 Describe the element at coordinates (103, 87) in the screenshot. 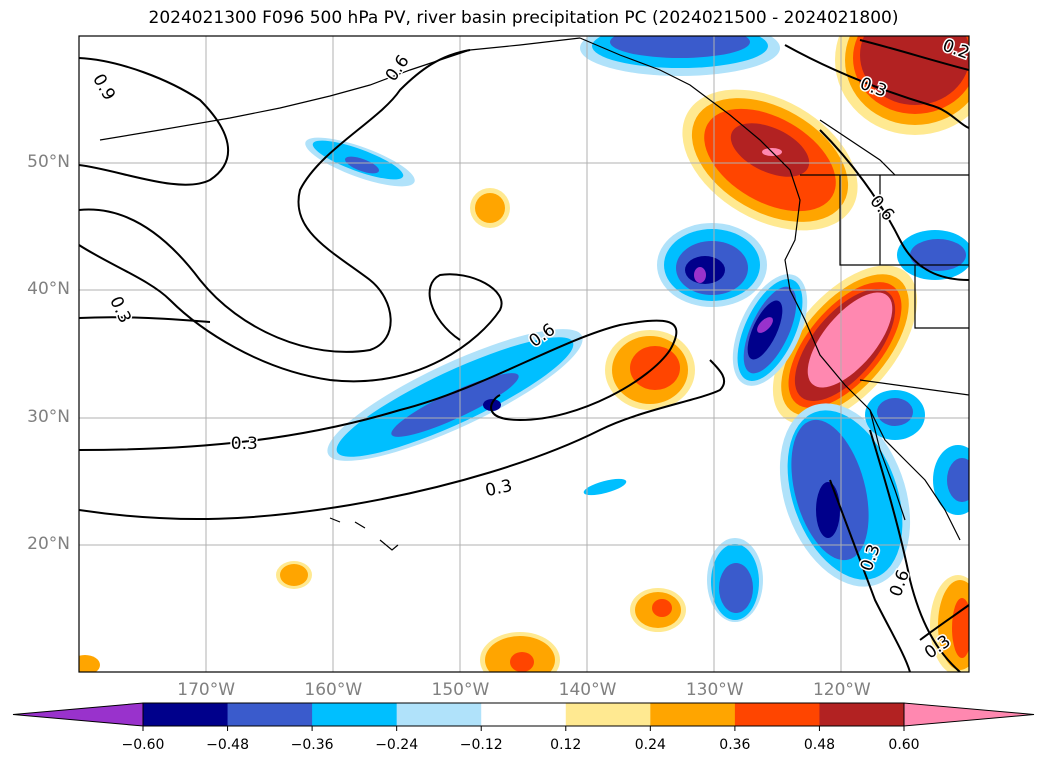

I see `contour-label: 0.9` at that location.